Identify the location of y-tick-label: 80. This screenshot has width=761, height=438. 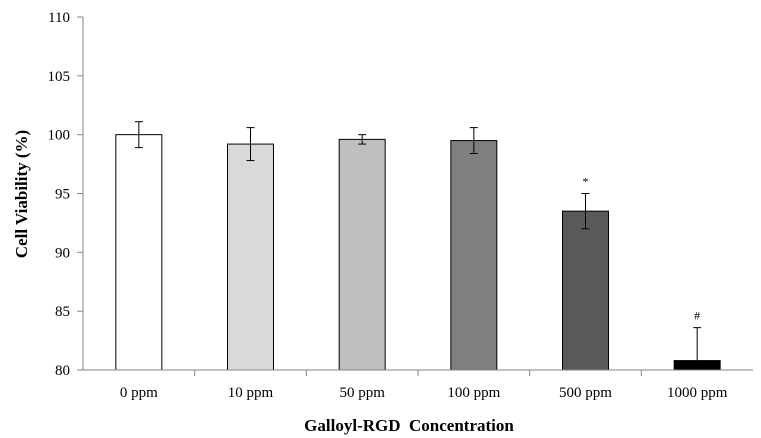
(62, 371).